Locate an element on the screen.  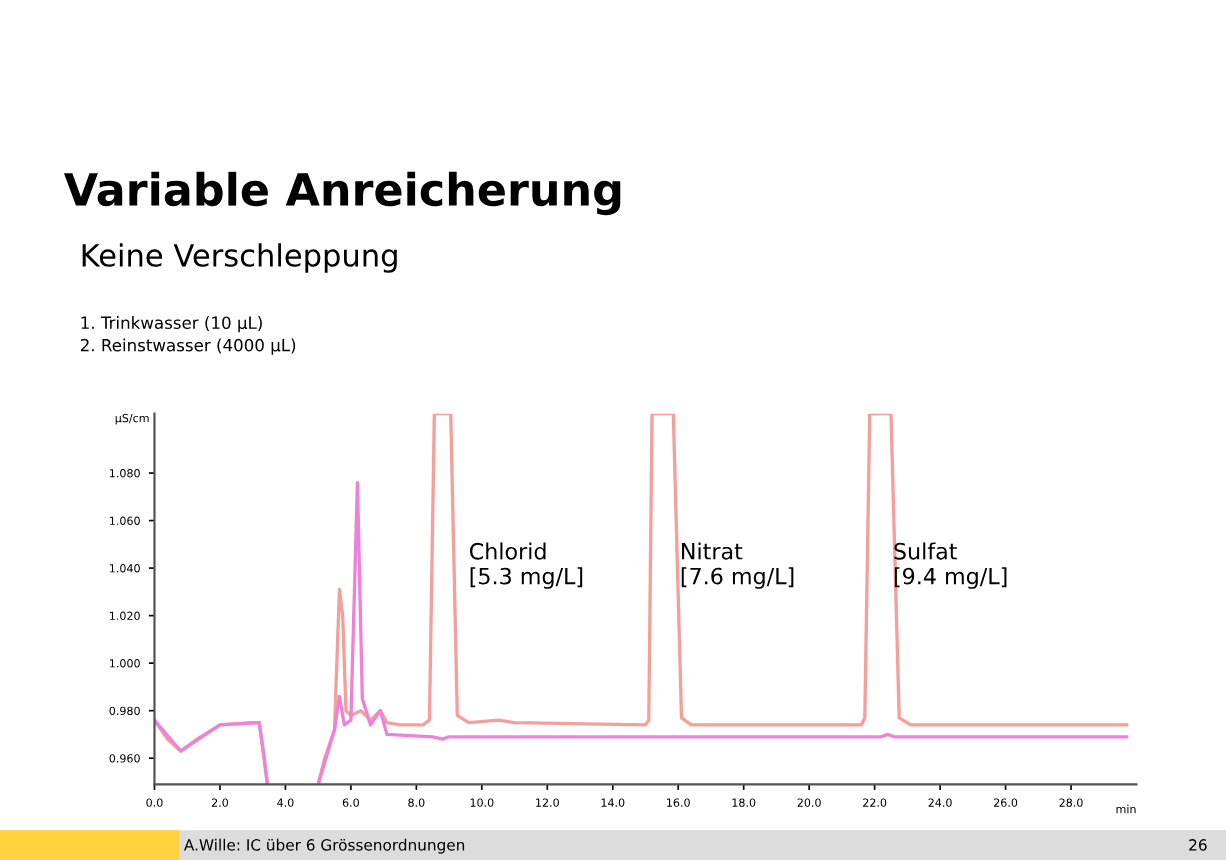
chart-title: Variable Anreicherung is located at coordinates (342, 193).